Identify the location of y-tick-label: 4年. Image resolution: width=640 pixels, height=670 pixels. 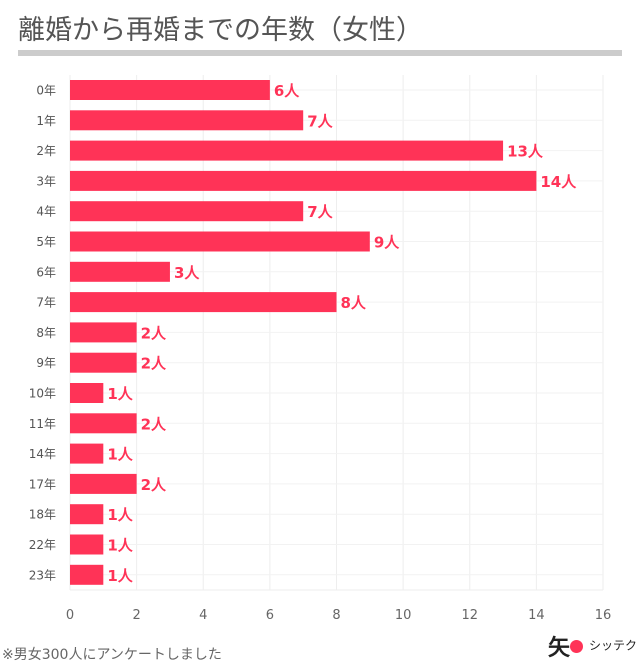
(46, 212).